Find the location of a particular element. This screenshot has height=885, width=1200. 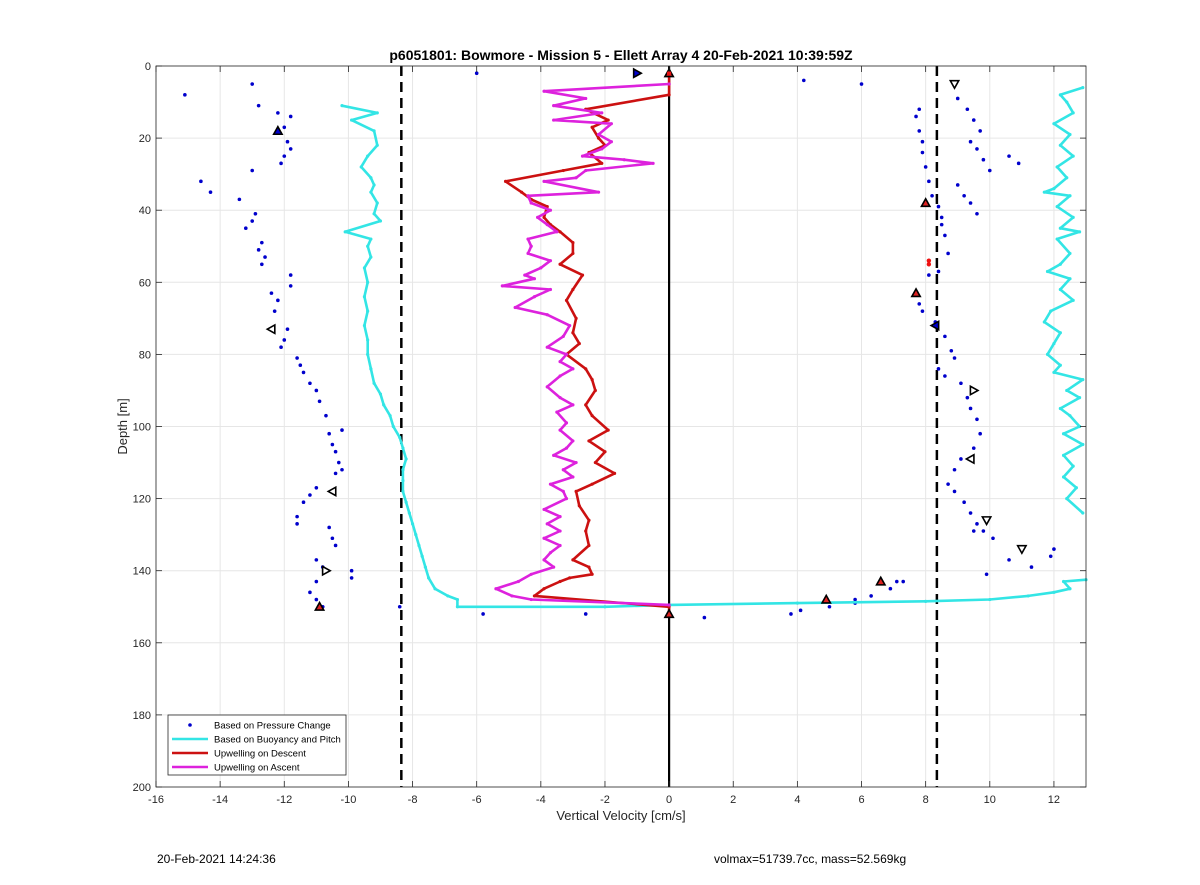

x-tick-label: 10 is located at coordinates (990, 800).